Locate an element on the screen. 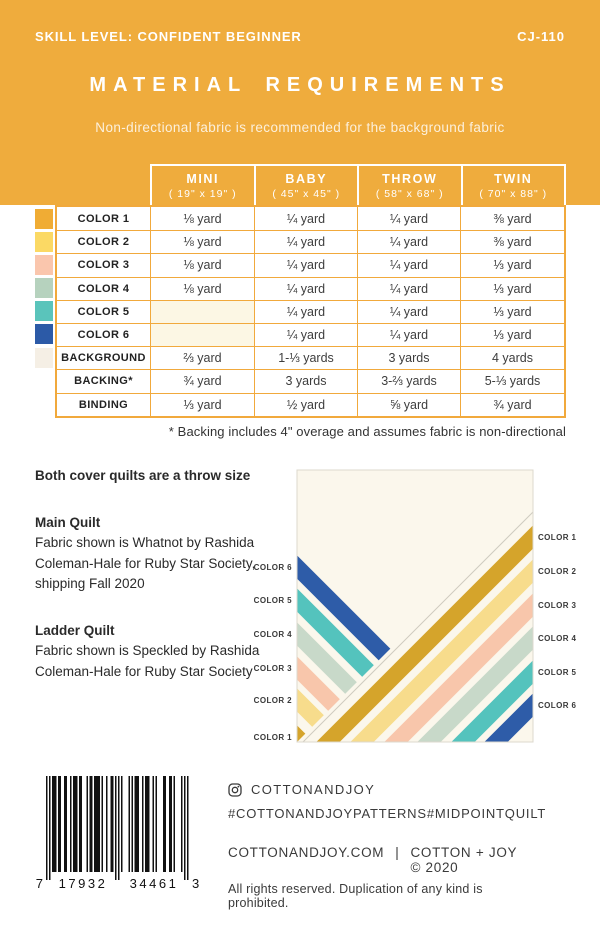 This screenshot has height=927, width=600. pattern-number: CJ-110 is located at coordinates (541, 36).